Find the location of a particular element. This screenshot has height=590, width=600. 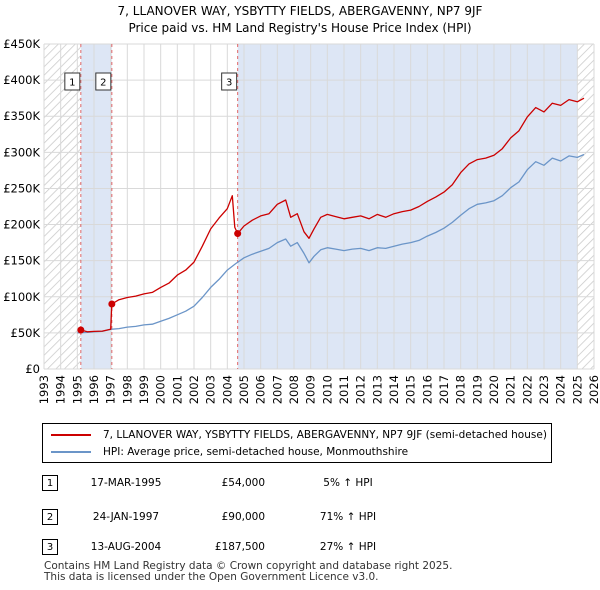

transaction-hpi: 27% ↑ HPI is located at coordinates (348, 547).